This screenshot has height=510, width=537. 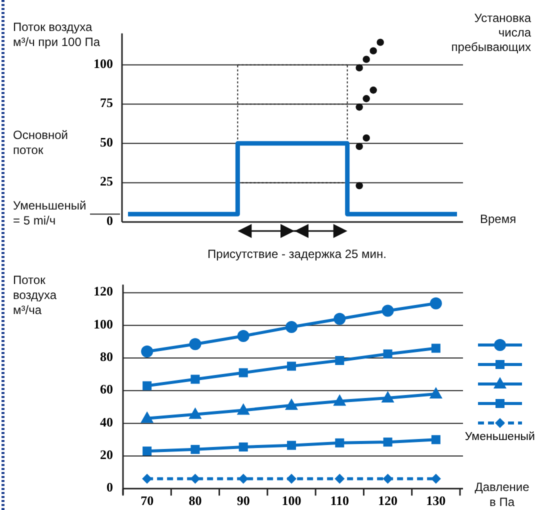 What do you see at coordinates (340, 500) in the screenshot?
I see `x-tick-label: 110` at bounding box center [340, 500].